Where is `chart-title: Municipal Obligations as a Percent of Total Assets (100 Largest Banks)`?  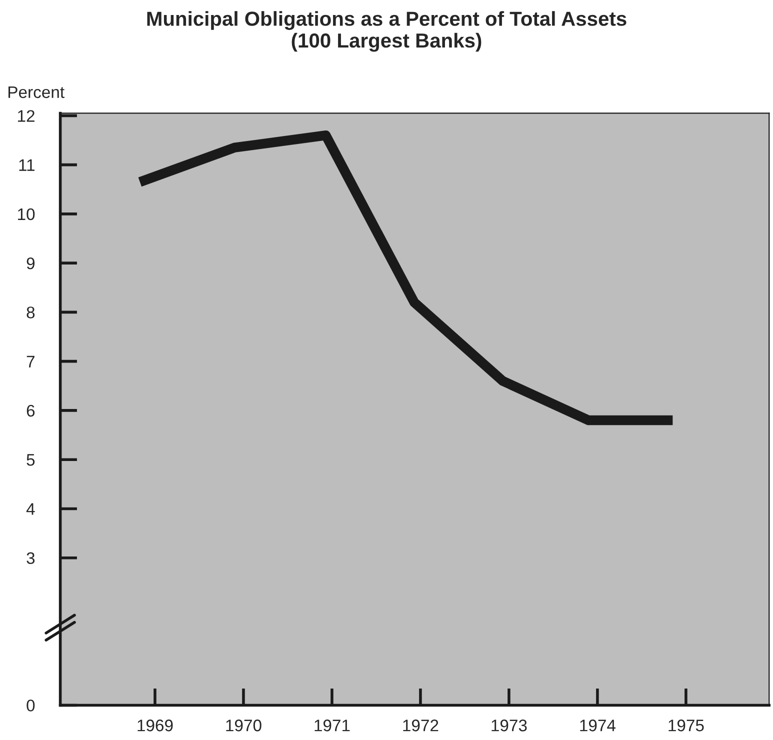 chart-title: Municipal Obligations as a Percent of Total Assets (100 Largest Banks) is located at coordinates (386, 31).